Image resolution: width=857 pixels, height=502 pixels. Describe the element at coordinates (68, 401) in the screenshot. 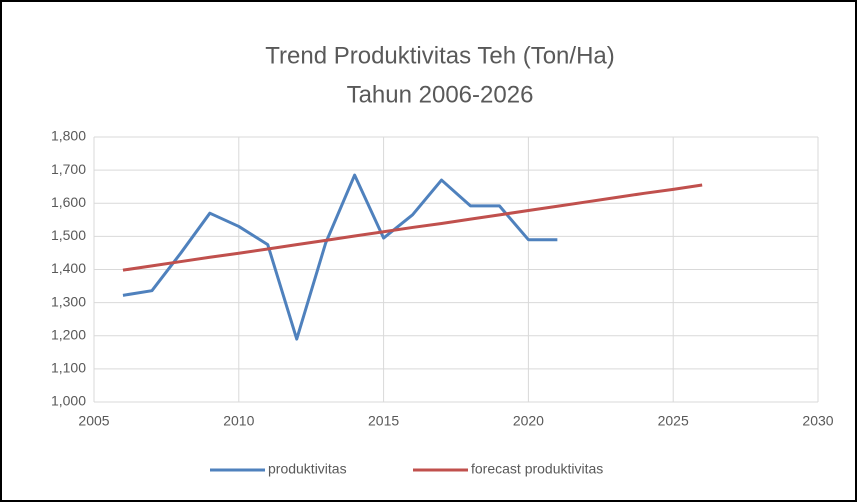

I see `y-tick-label: 1,000` at that location.